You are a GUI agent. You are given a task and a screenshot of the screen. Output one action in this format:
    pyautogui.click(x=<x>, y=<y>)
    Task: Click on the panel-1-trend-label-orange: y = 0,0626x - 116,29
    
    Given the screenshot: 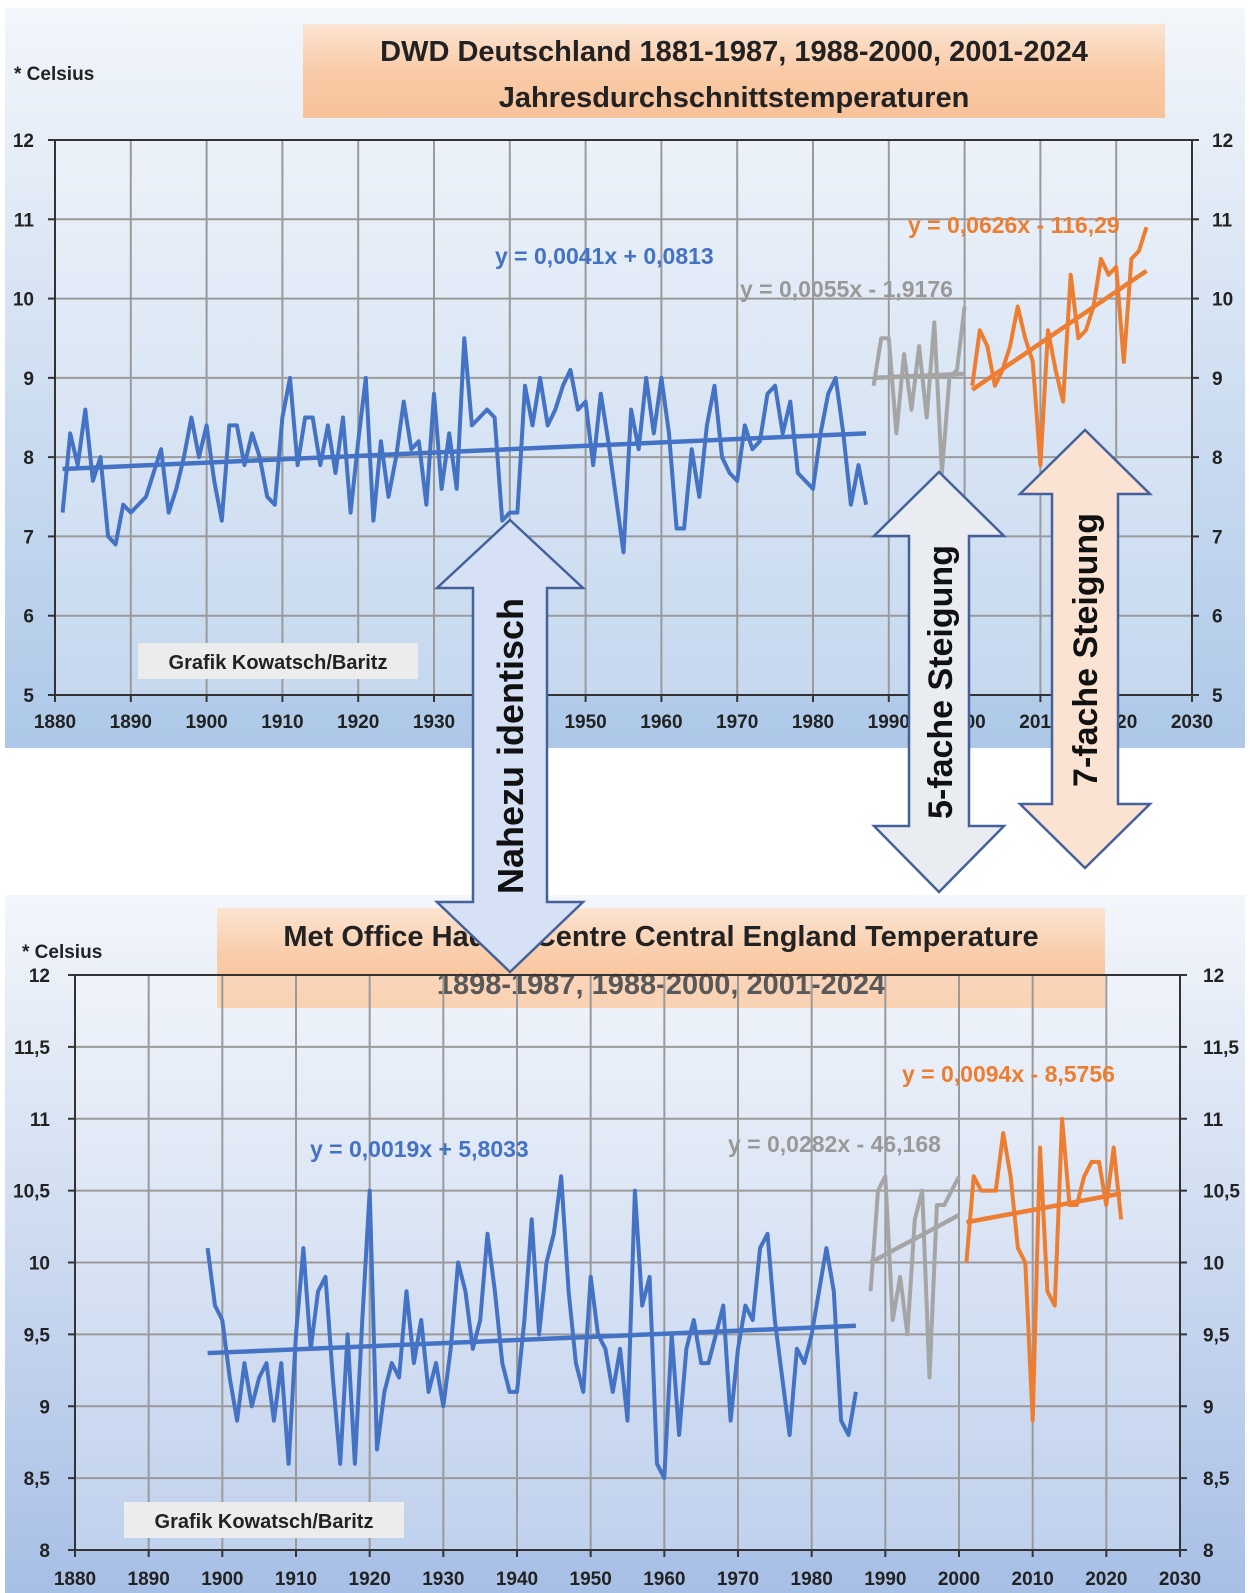 What is the action you would take?
    pyautogui.click(x=1014, y=225)
    